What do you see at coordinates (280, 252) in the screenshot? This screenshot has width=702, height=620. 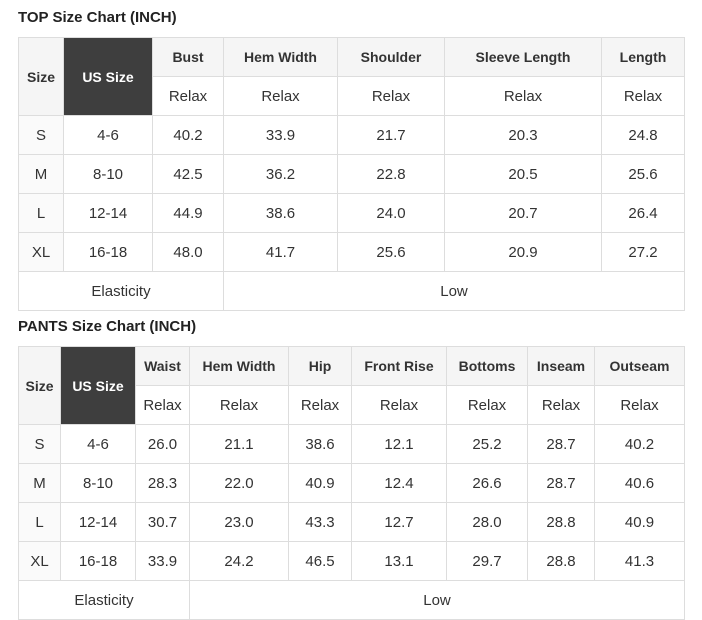 I see `value-cell: 41.7` at bounding box center [280, 252].